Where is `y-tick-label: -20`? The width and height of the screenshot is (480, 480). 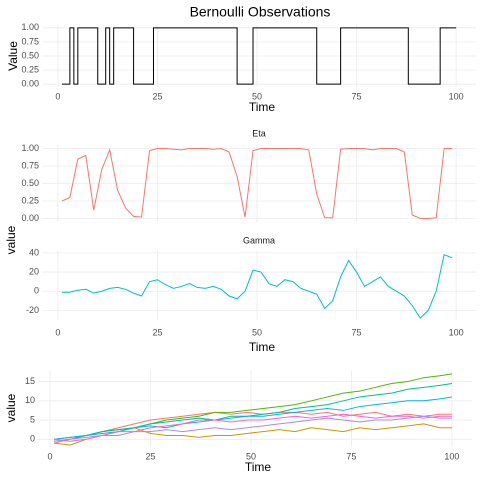 y-tick-label: -20 is located at coordinates (32, 310).